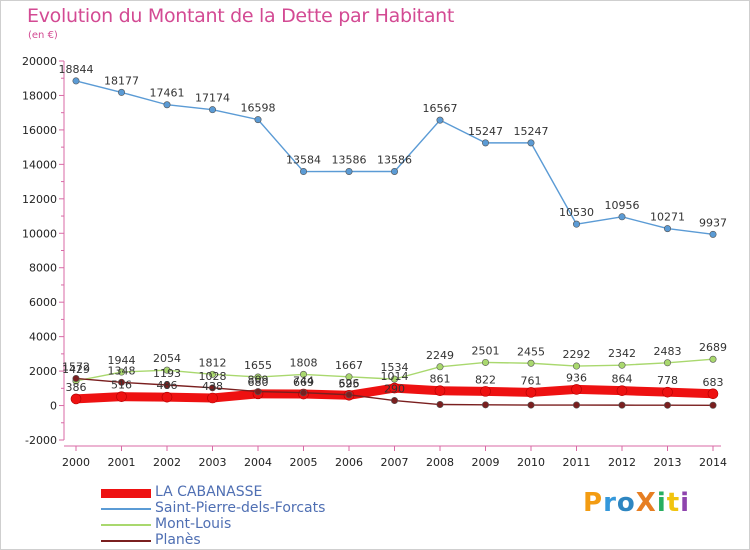 This screenshot has width=750, height=550. I want to click on x-tick-label: 2014, so click(713, 462).